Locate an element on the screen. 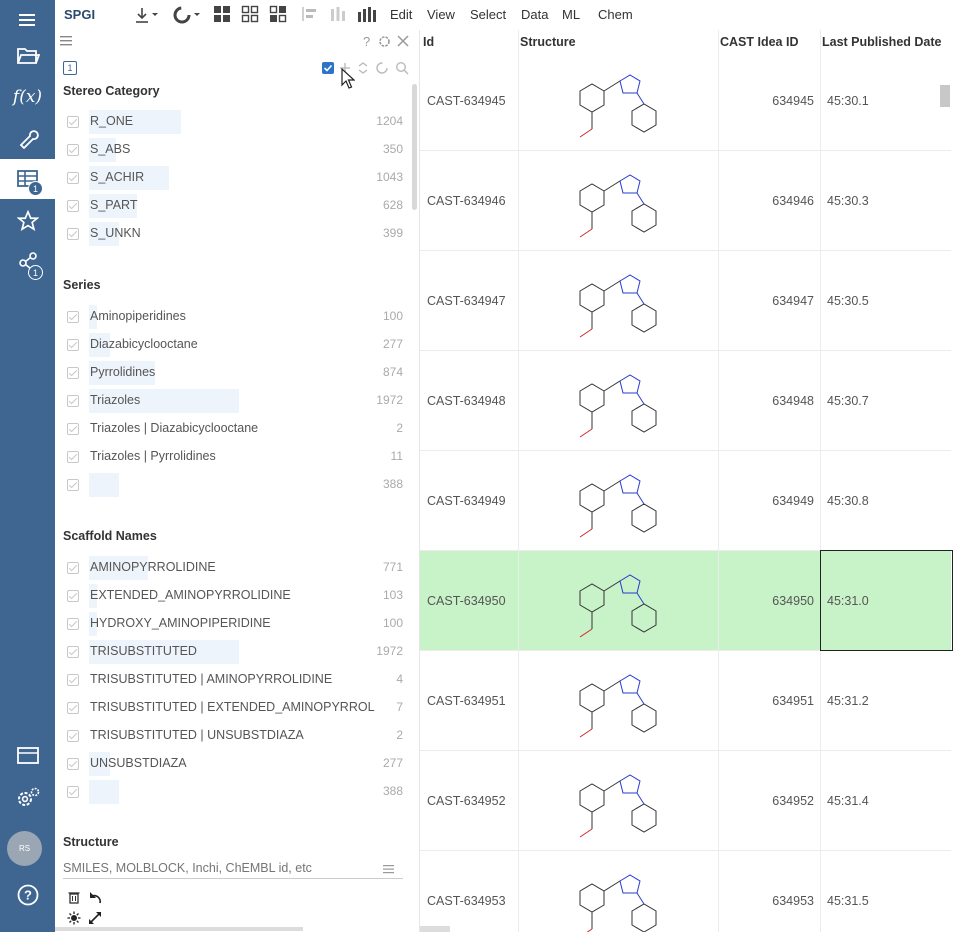 This screenshot has width=954, height=932. select-all-checkbox is located at coordinates (328, 68).